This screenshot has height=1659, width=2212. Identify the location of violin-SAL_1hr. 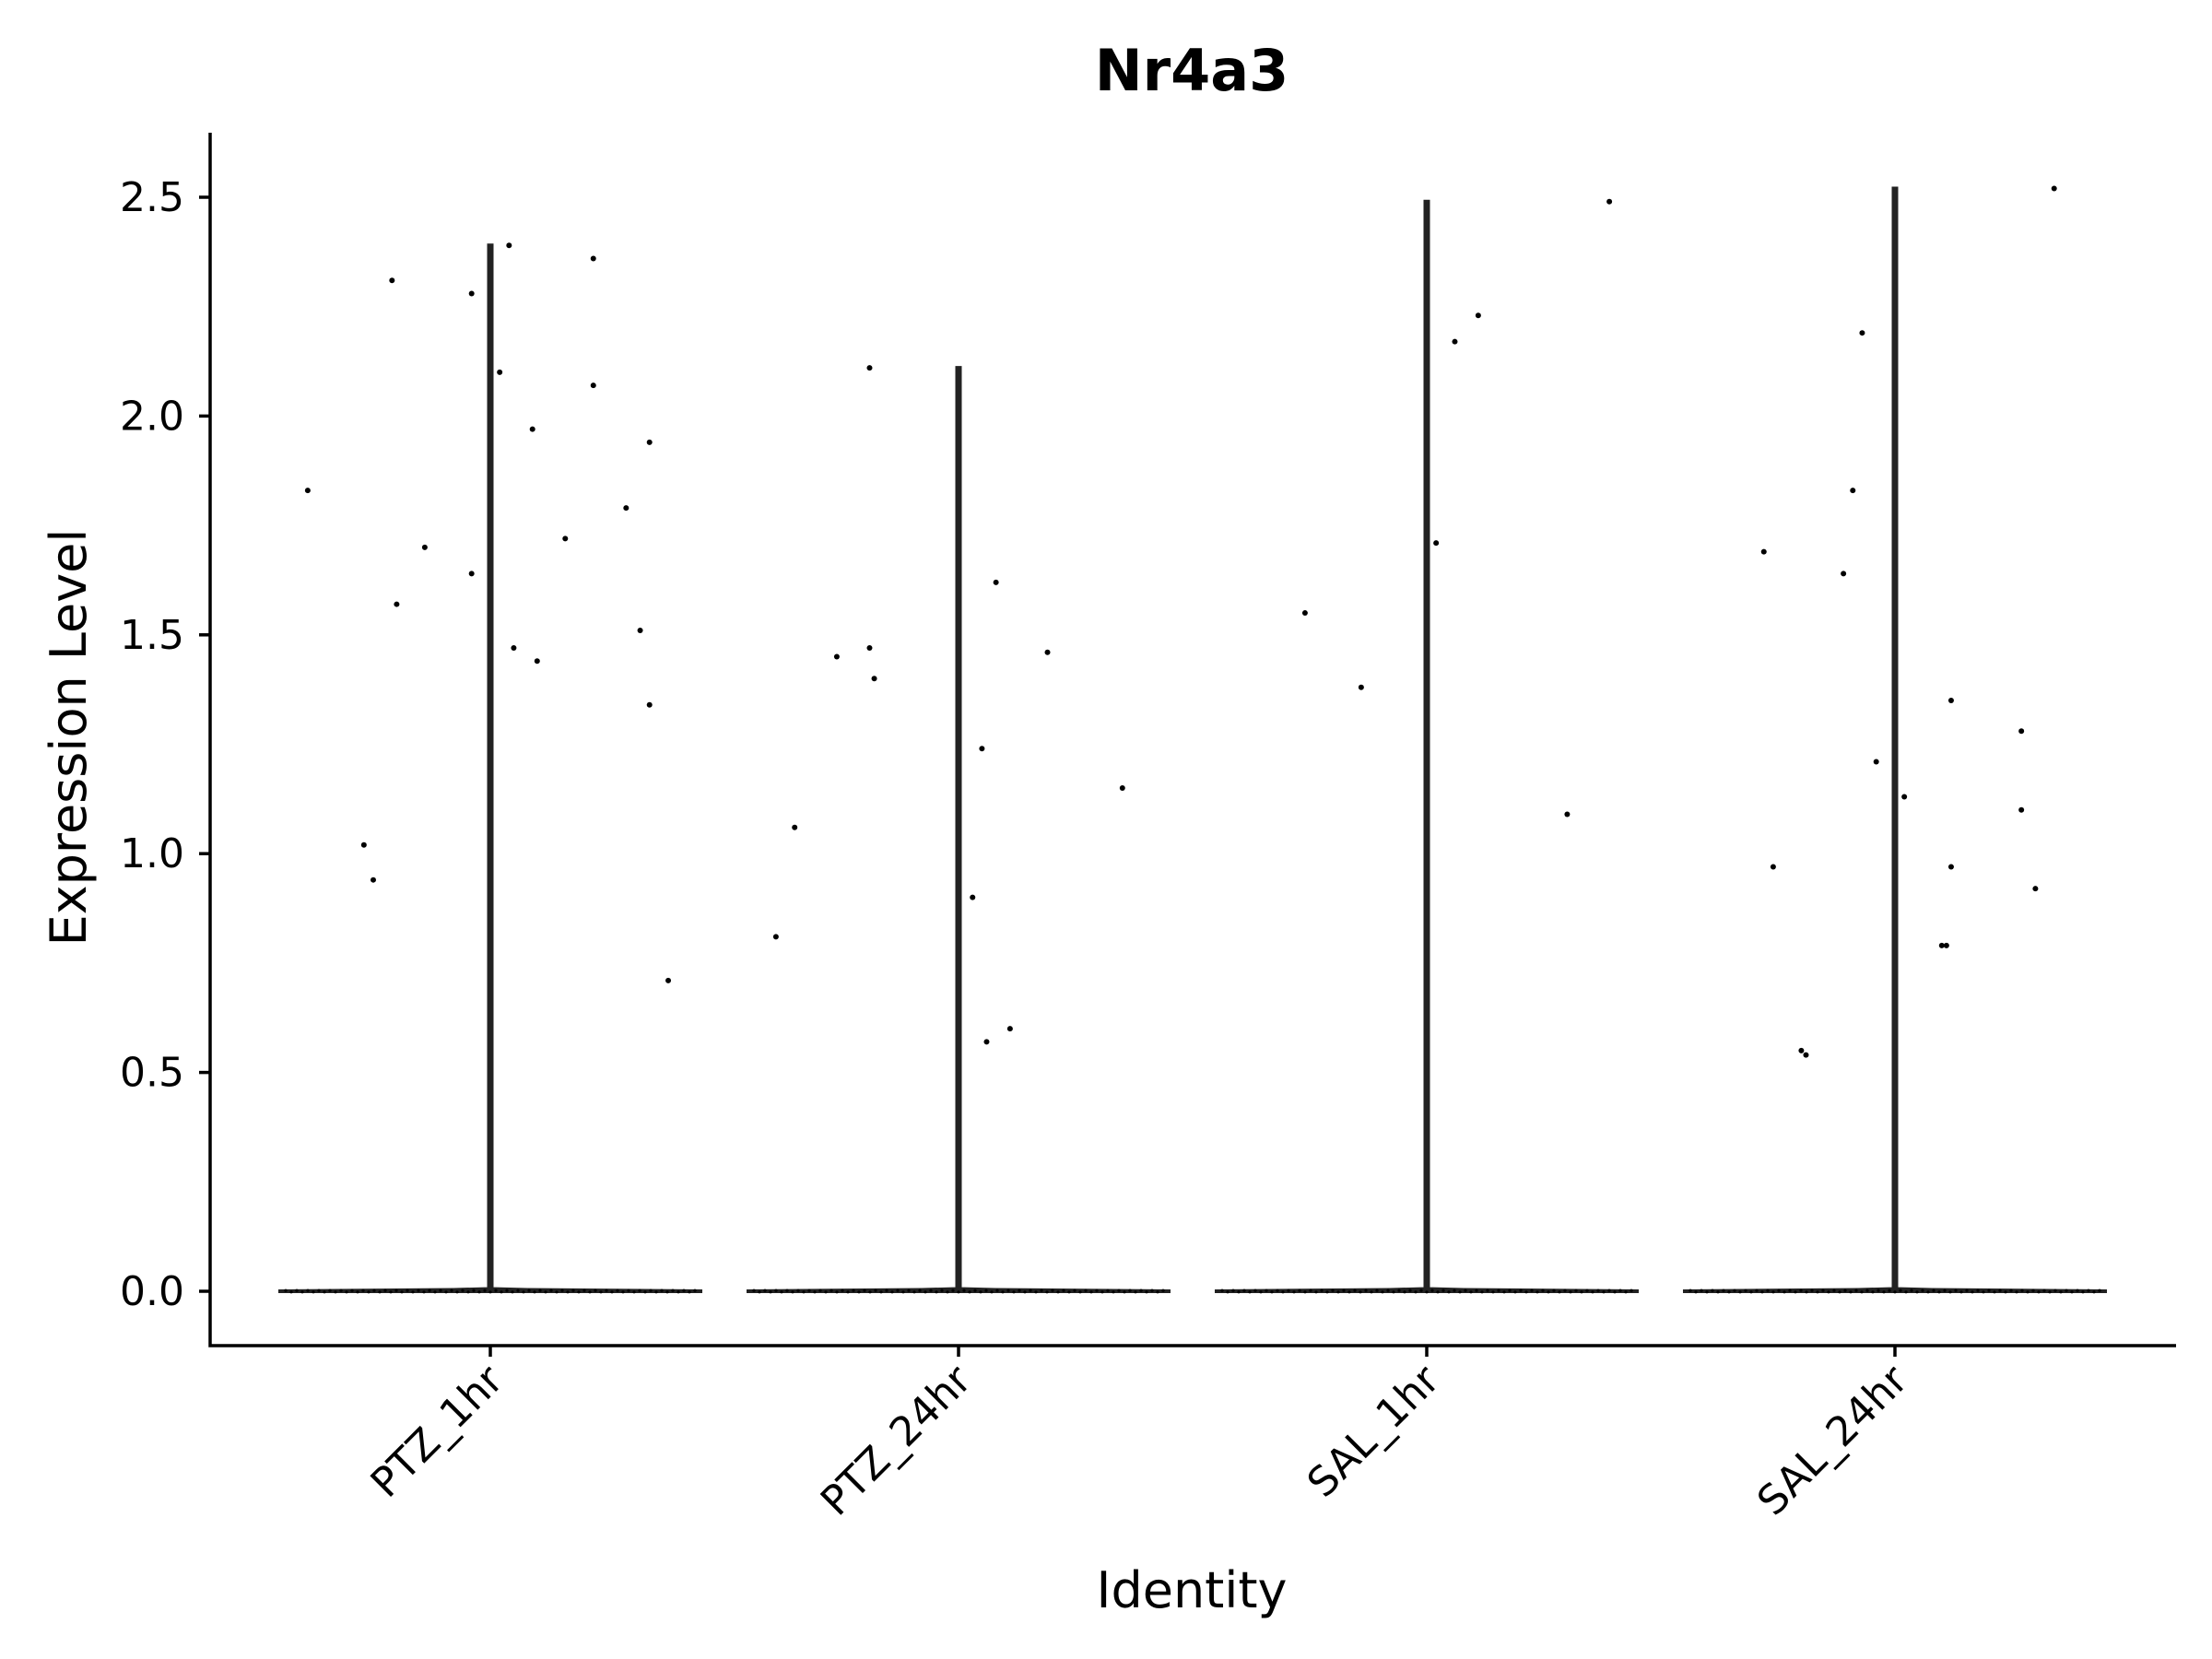
(1427, 746).